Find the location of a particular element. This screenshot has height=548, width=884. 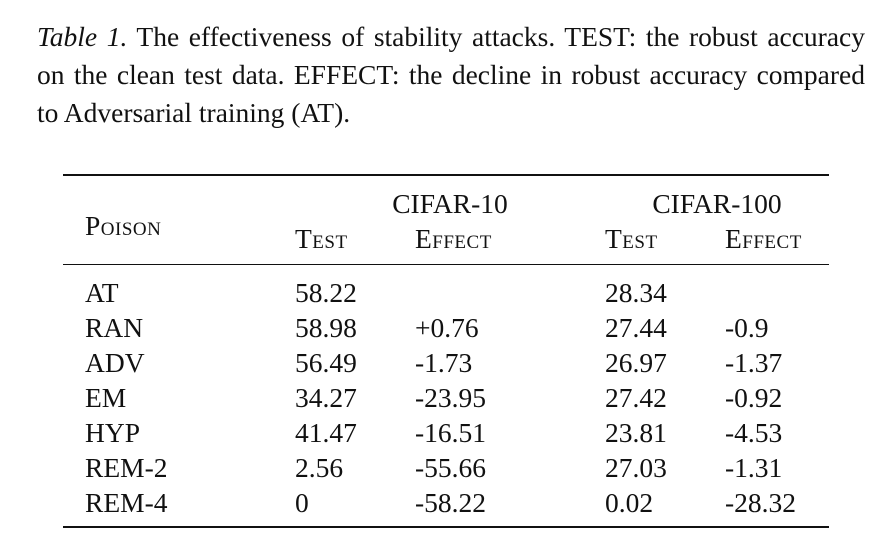

column-header-cifar100-test: Test is located at coordinates (631, 238).